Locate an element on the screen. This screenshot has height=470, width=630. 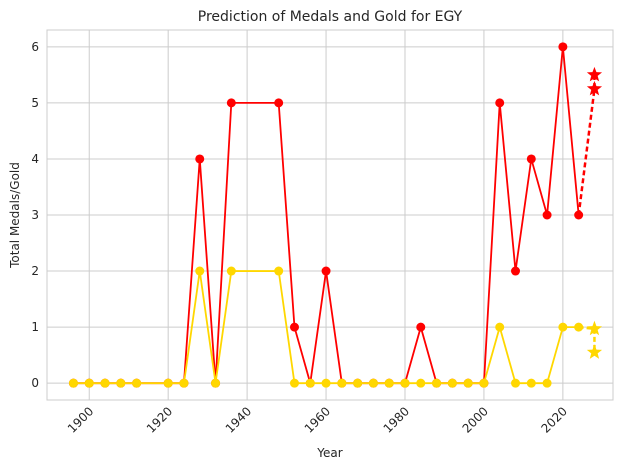
prediction-line is located at coordinates (586, 145).